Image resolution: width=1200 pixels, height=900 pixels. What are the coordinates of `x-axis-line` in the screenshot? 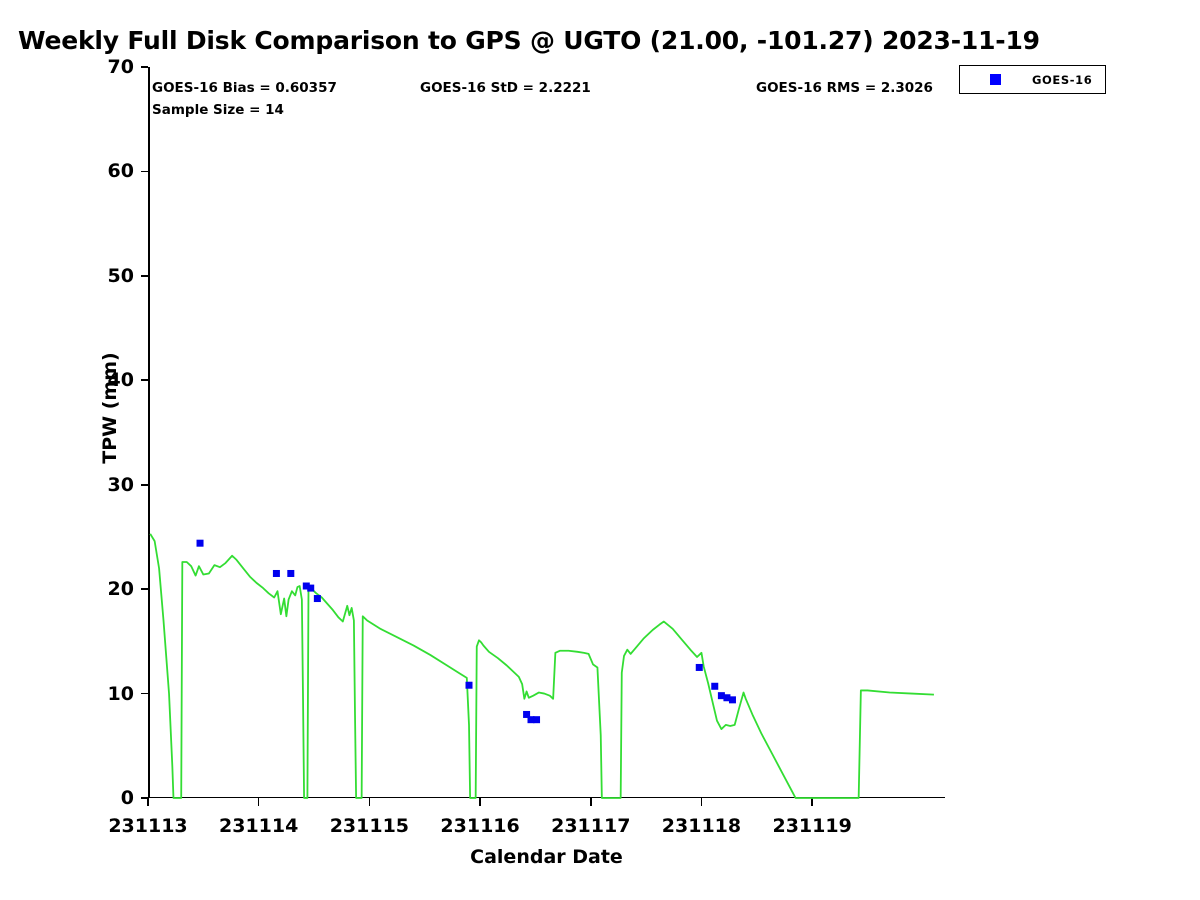 It's located at (546, 797).